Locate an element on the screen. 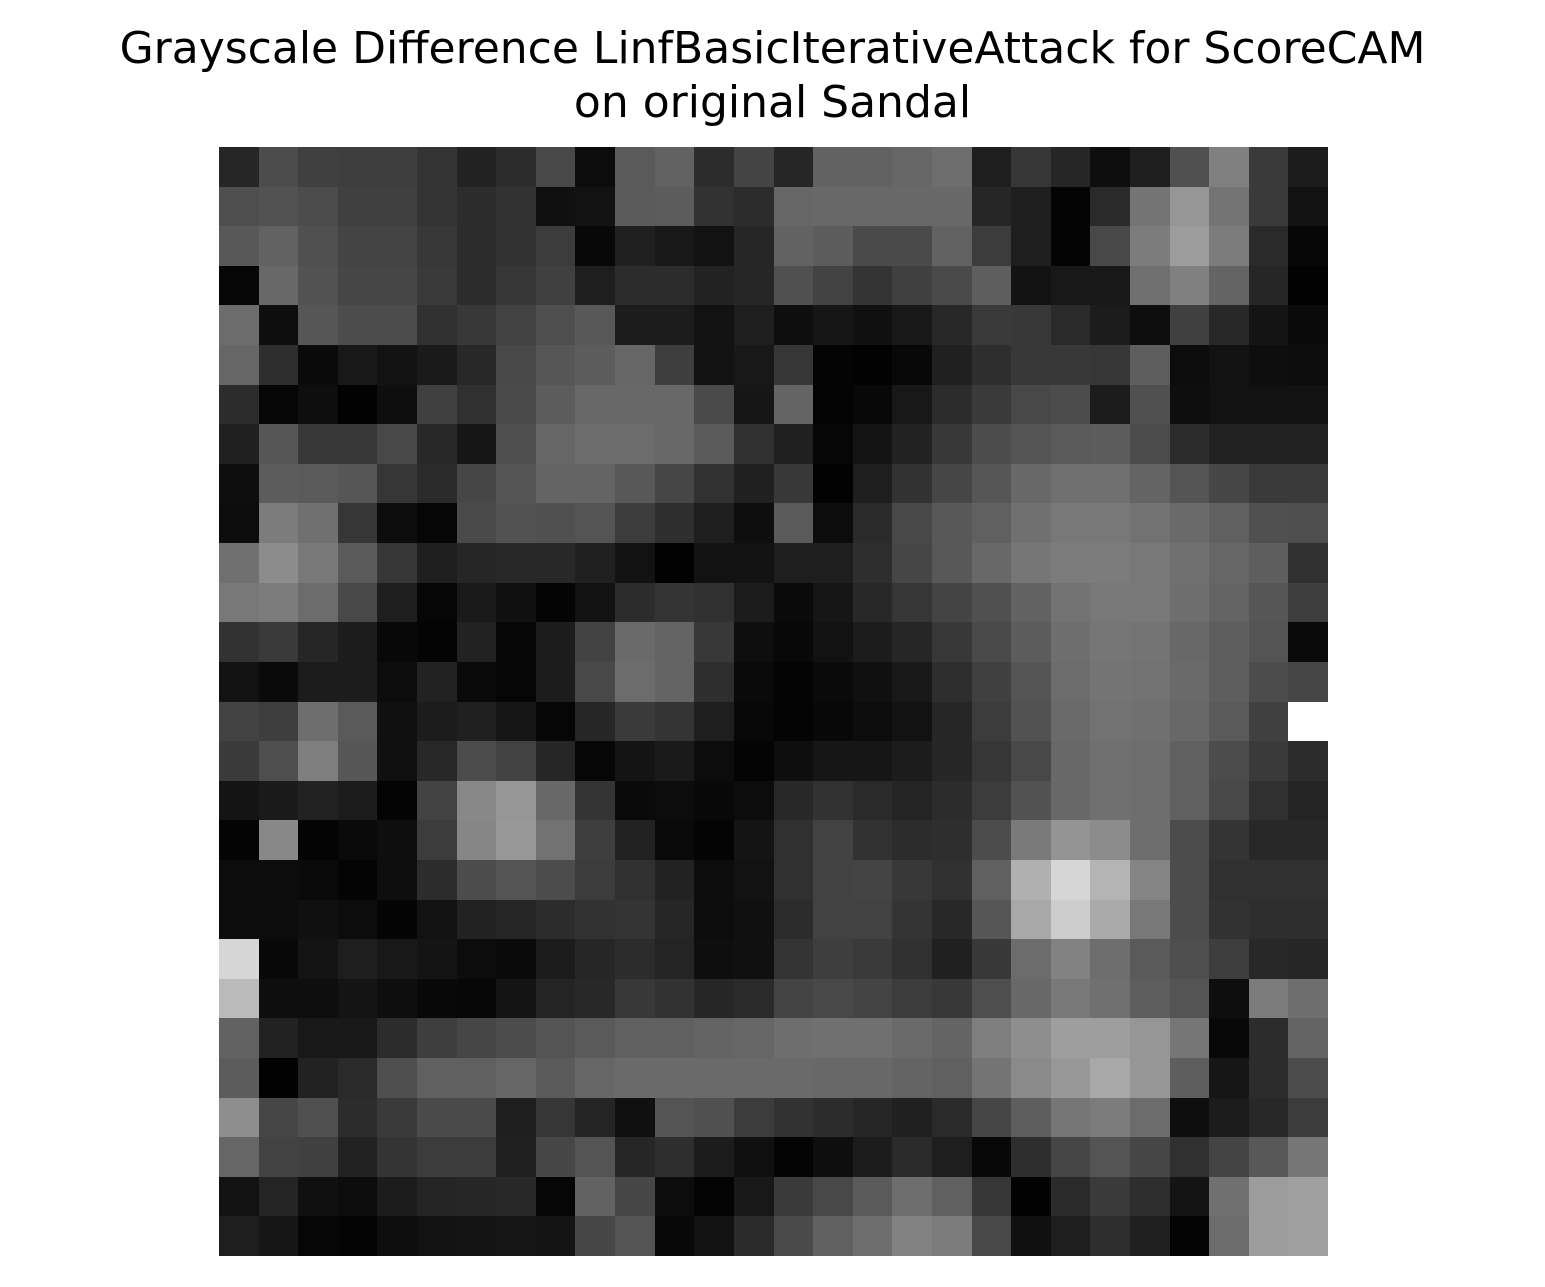  heatmap-cell-r16-c15 is located at coordinates (833, 800).